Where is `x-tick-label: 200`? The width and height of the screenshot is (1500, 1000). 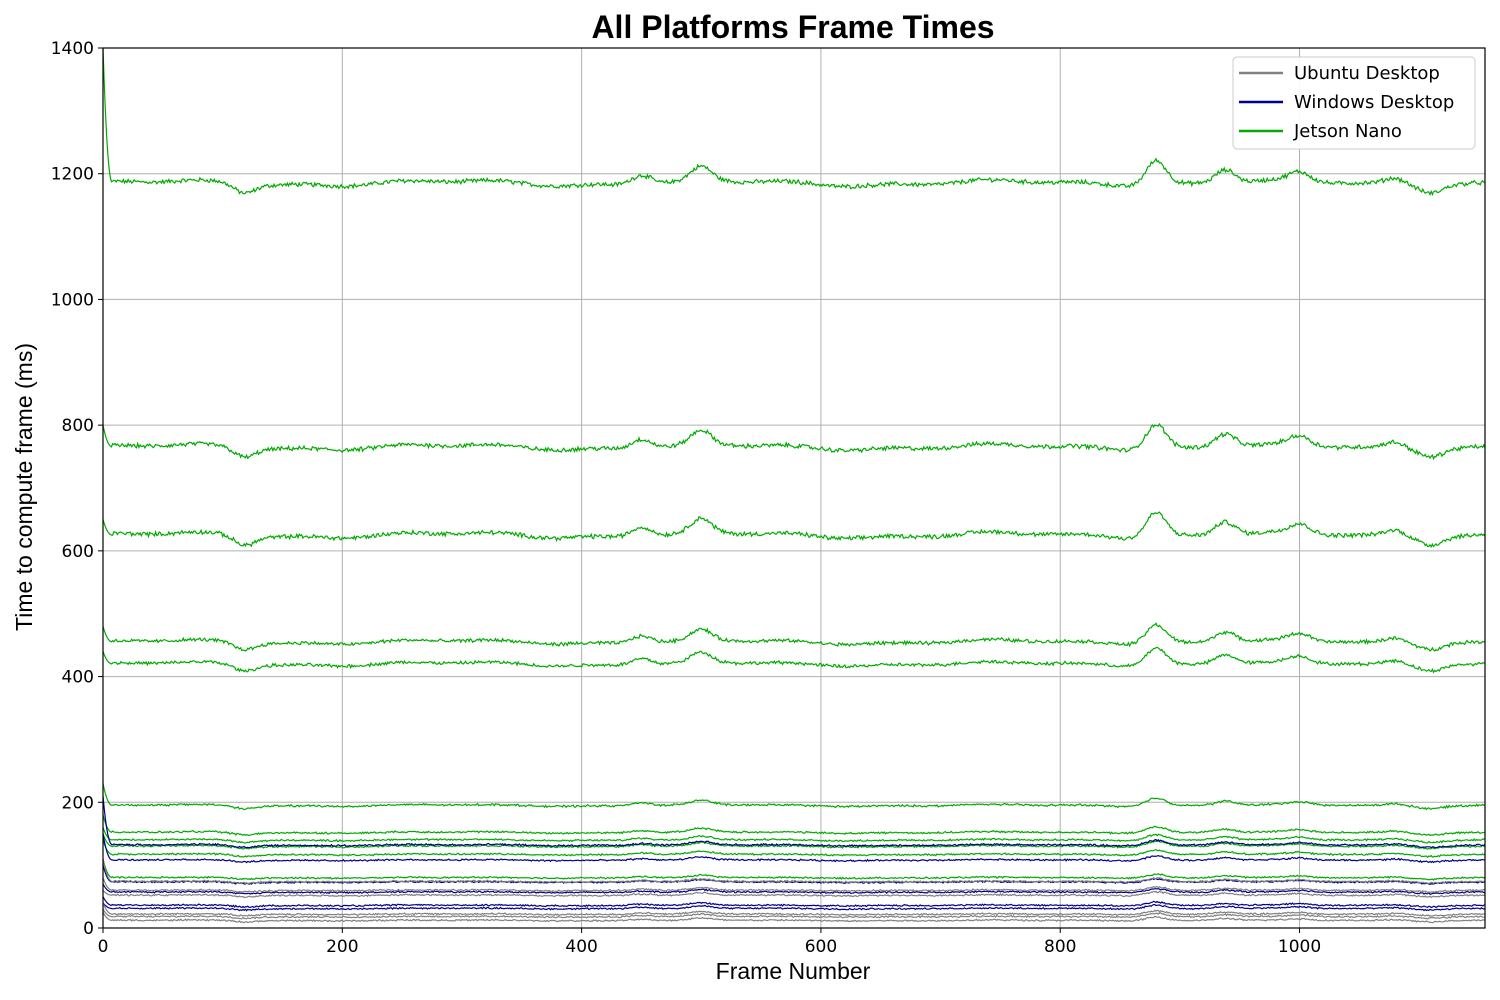
x-tick-label: 200 is located at coordinates (342, 947).